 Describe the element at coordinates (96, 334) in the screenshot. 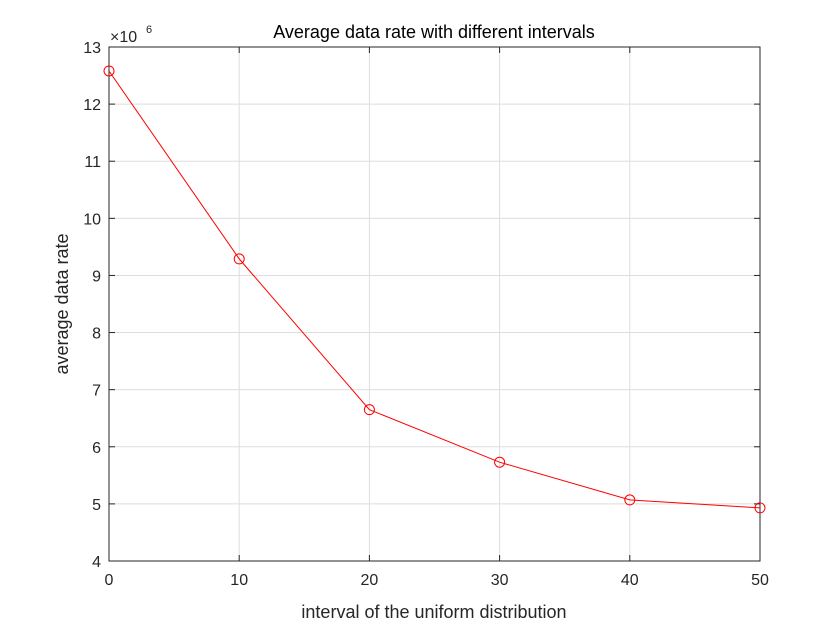

I see `y-tick-label: 8` at that location.